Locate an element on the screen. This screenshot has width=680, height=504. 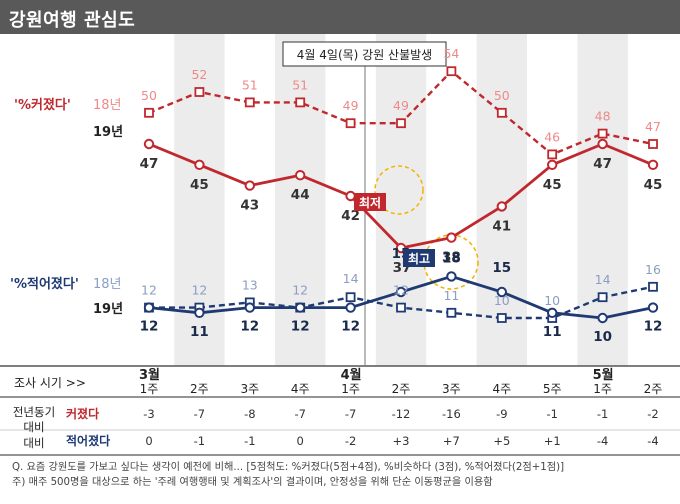
table-header-label: 조사 시기 >> is located at coordinates (50, 383).